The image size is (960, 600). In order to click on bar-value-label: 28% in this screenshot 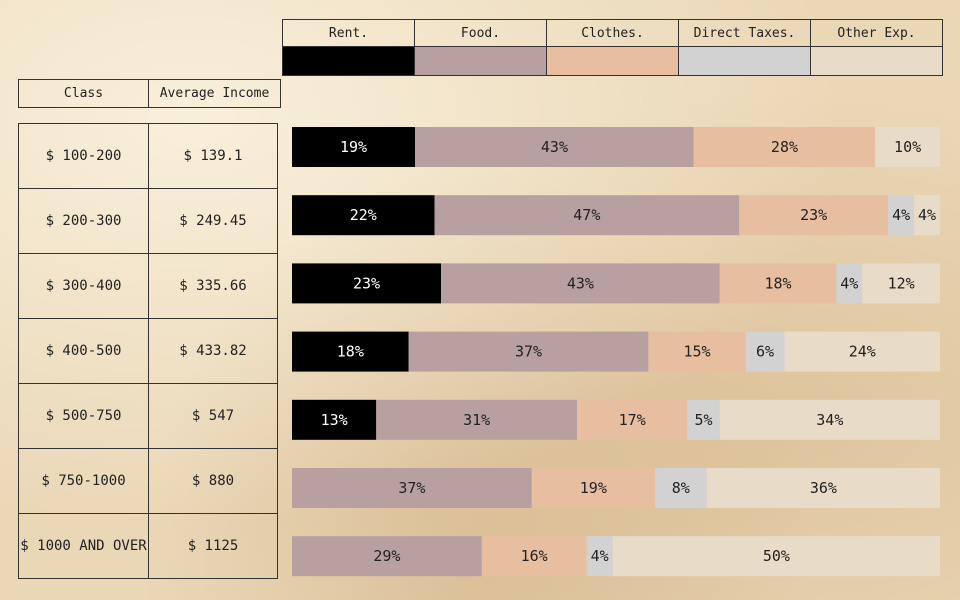, I will do `click(784, 147)`.